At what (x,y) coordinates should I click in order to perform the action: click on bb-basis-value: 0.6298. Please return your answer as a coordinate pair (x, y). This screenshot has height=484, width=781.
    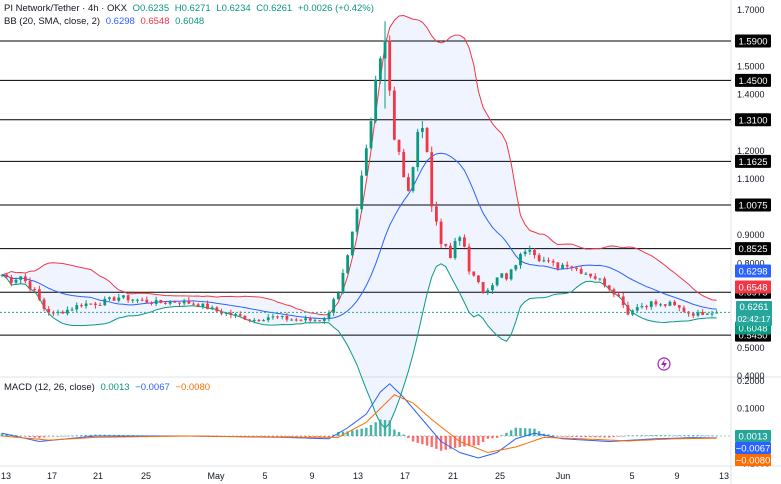
    Looking at the image, I should click on (120, 21).